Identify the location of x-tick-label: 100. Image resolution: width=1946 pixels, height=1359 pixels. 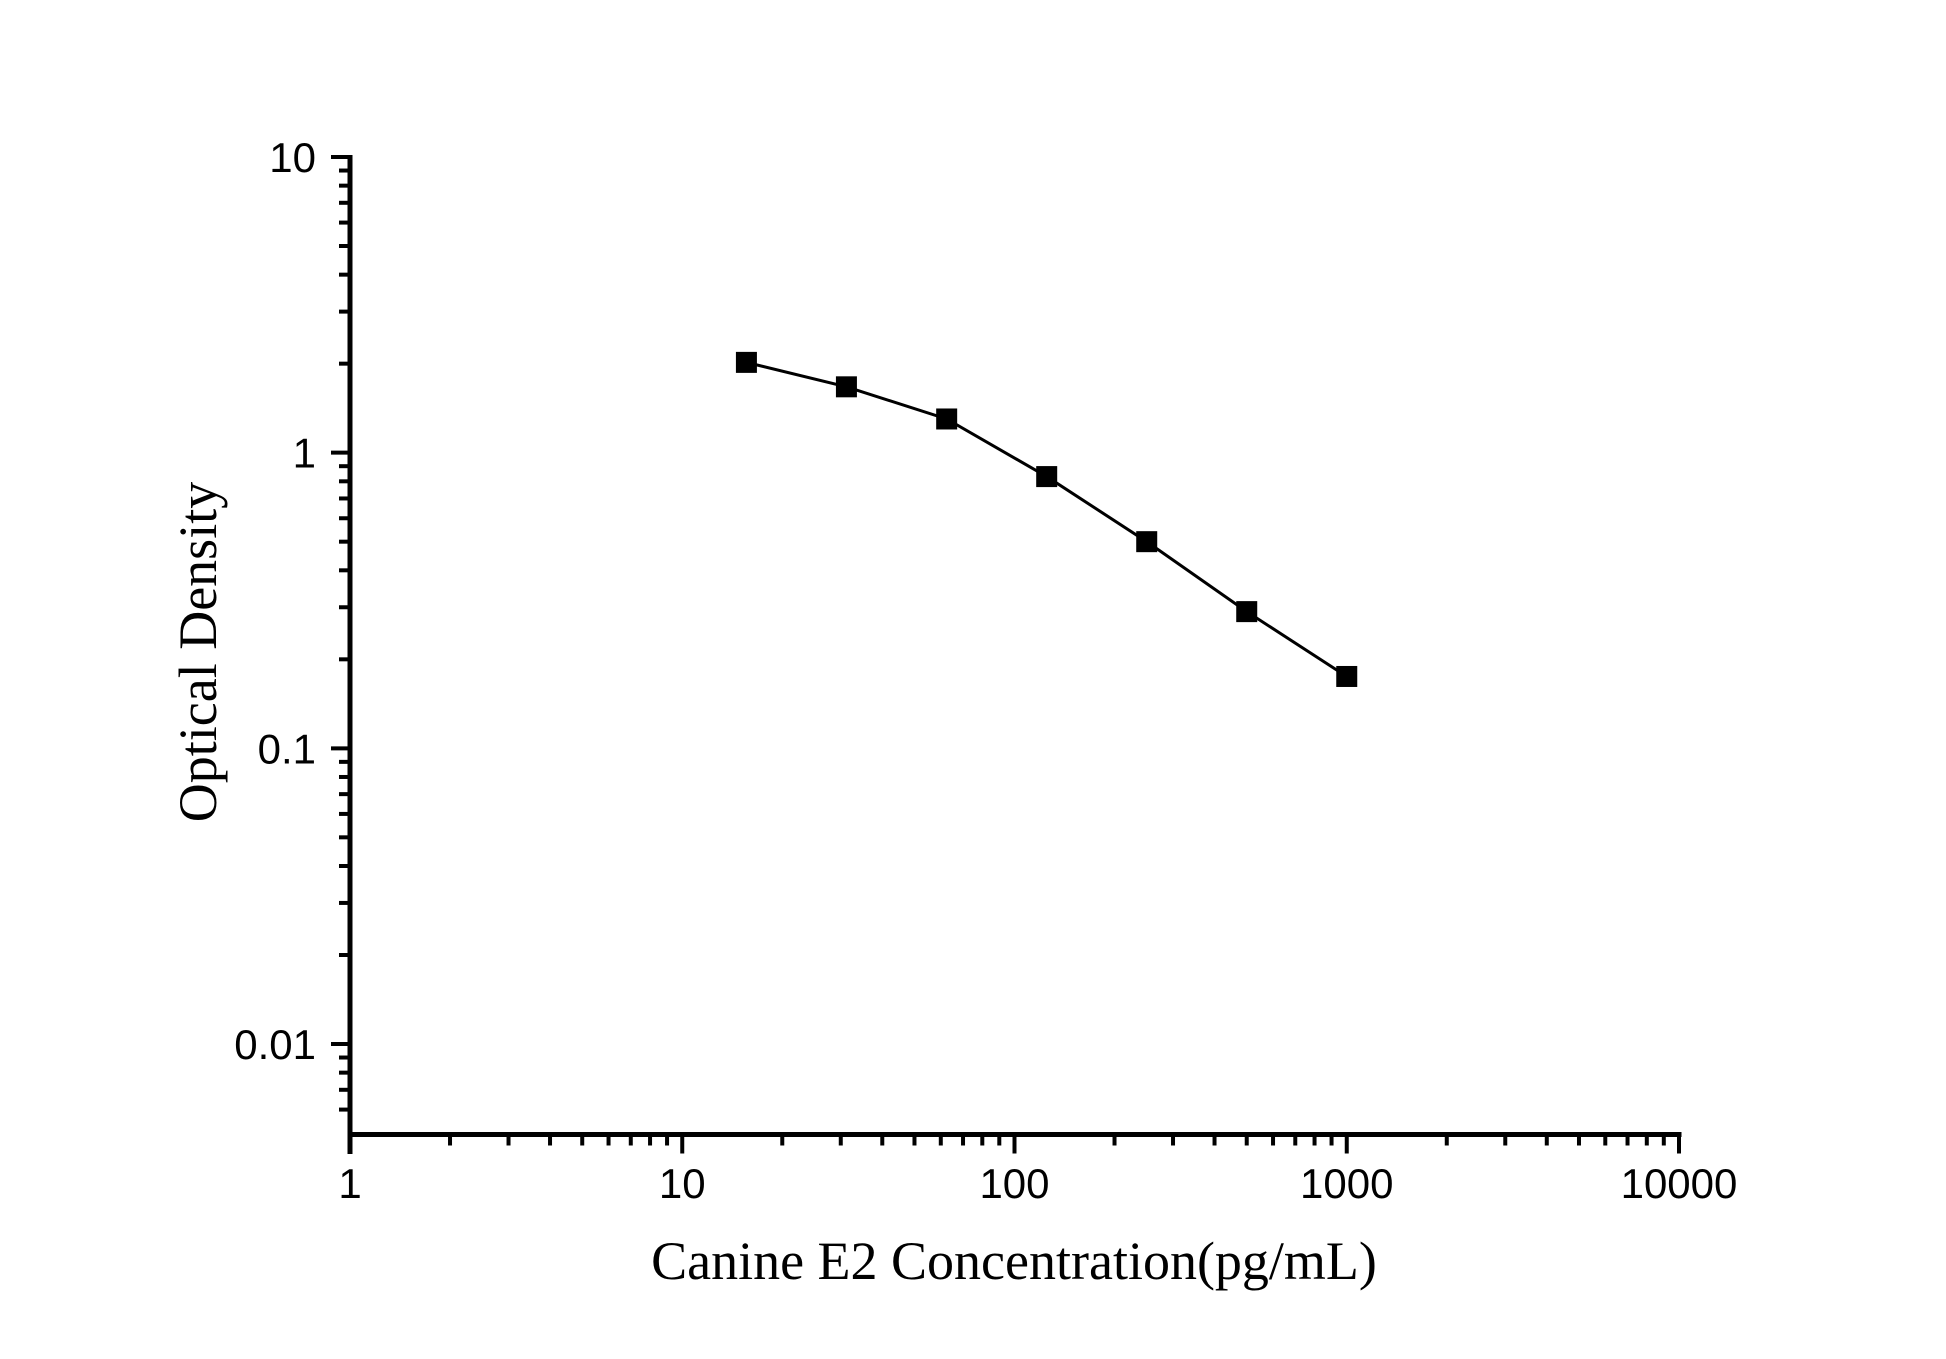
(1014, 1183).